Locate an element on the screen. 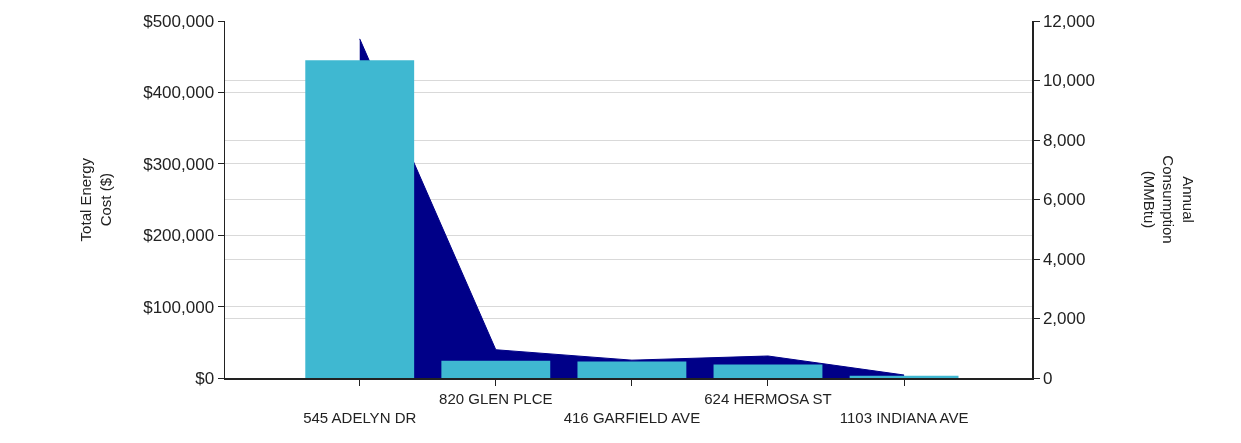  y-tick-label: $400,000 is located at coordinates (179, 93).